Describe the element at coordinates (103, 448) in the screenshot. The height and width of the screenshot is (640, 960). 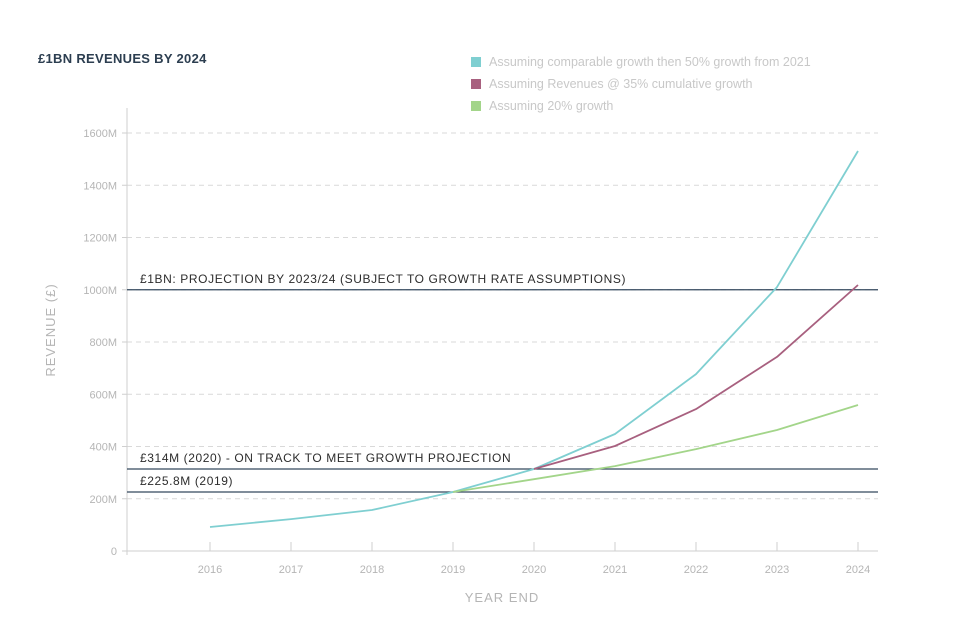
I see `y-tick-label: 400M` at that location.